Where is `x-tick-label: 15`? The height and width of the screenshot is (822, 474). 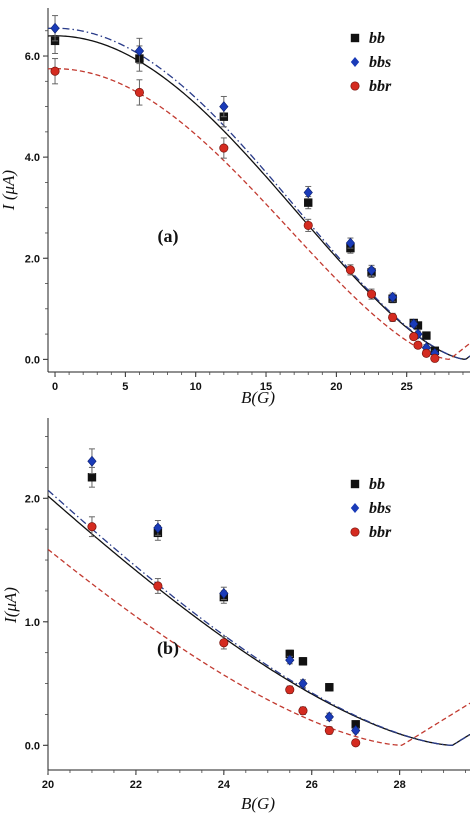
x-tick-label: 15 is located at coordinates (266, 387).